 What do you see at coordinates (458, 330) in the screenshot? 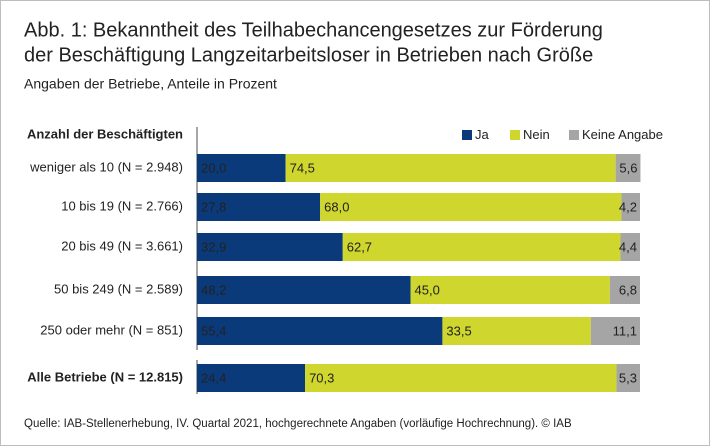
I see `data-label: 33,5` at bounding box center [458, 330].